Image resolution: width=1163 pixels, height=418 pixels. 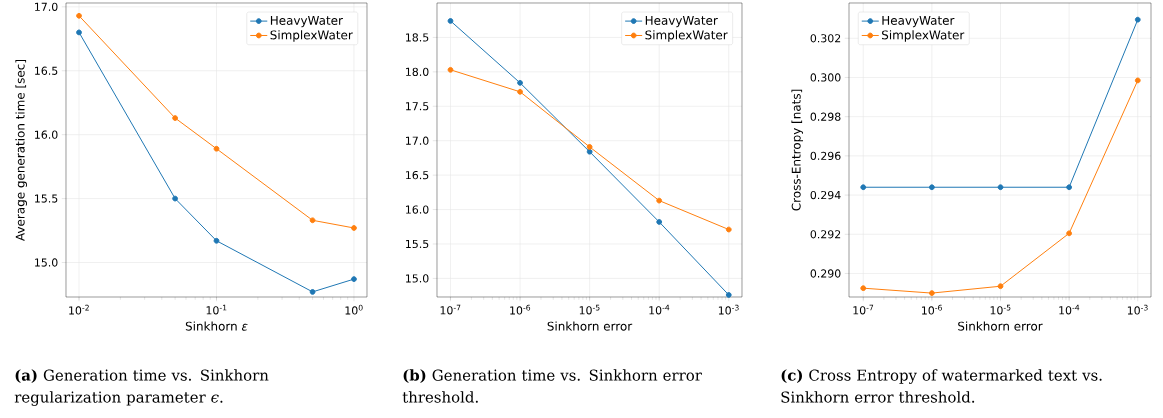 What do you see at coordinates (417, 71) in the screenshot?
I see `y-tick-label: 18.0` at bounding box center [417, 71].